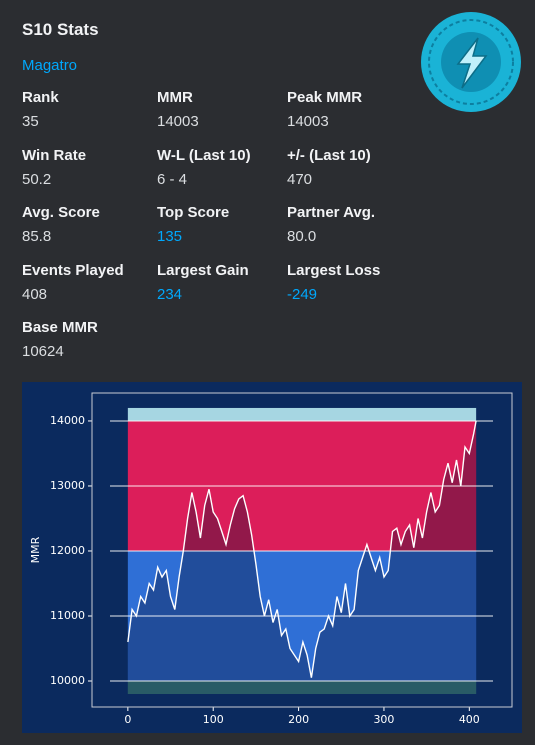 The image size is (535, 745). Describe the element at coordinates (222, 224) in the screenshot. I see `field: Top Score 135` at that location.